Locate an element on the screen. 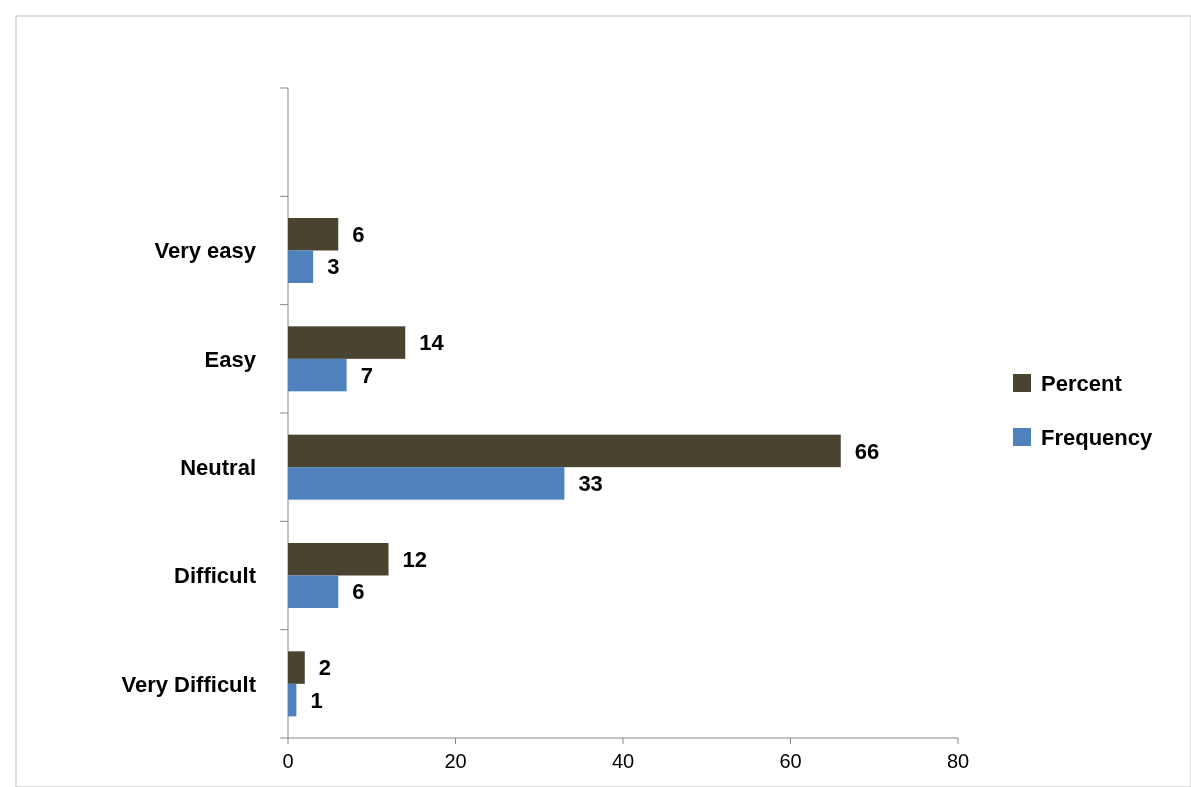 The image size is (1191, 787). x-tick-label: 80 is located at coordinates (958, 761).